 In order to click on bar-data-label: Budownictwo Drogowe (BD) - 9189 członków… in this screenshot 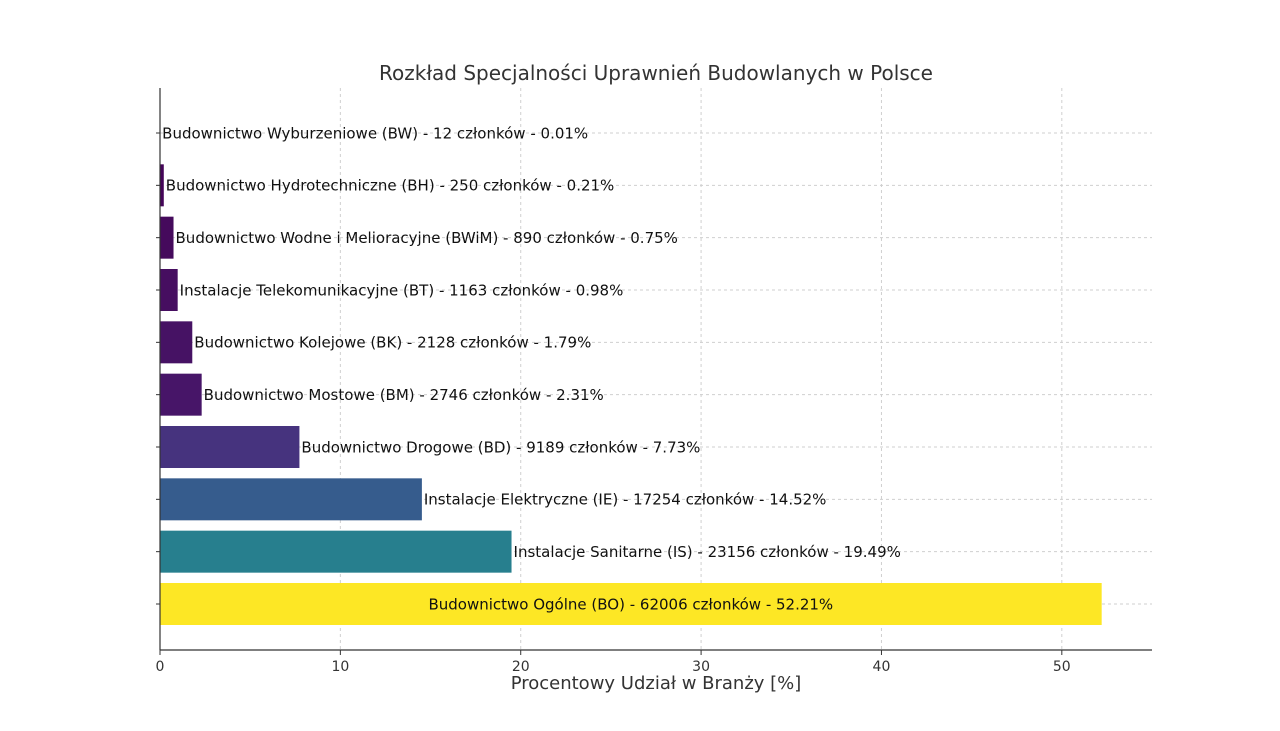, I will do `click(500, 447)`.